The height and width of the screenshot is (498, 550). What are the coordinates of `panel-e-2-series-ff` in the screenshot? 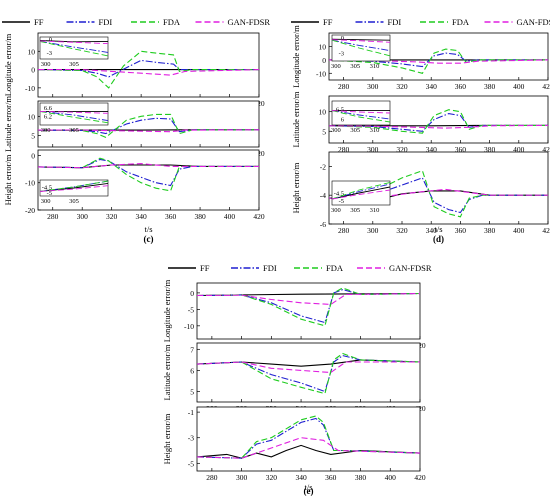 It's located at (308, 451).